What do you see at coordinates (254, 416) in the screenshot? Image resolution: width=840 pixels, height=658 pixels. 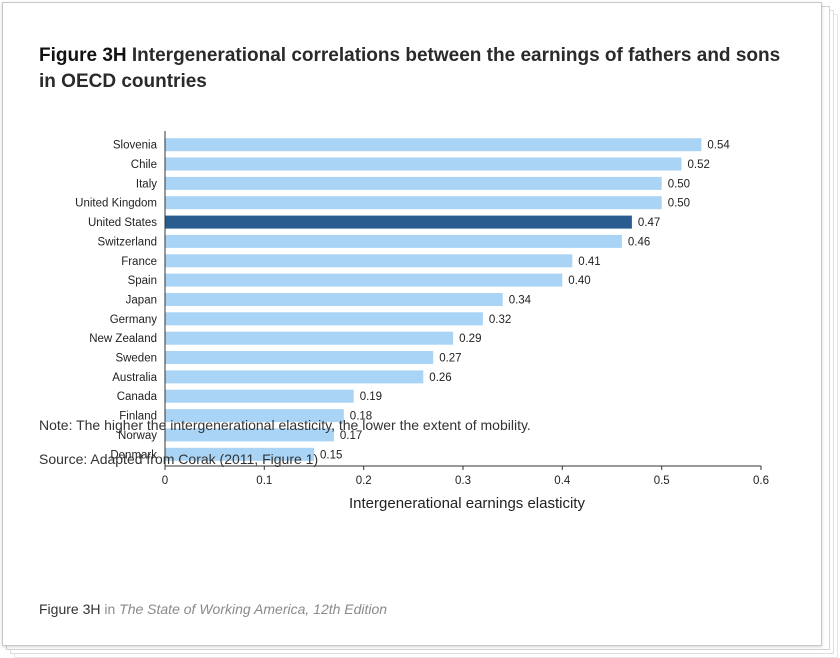 I see `bar-finland` at bounding box center [254, 416].